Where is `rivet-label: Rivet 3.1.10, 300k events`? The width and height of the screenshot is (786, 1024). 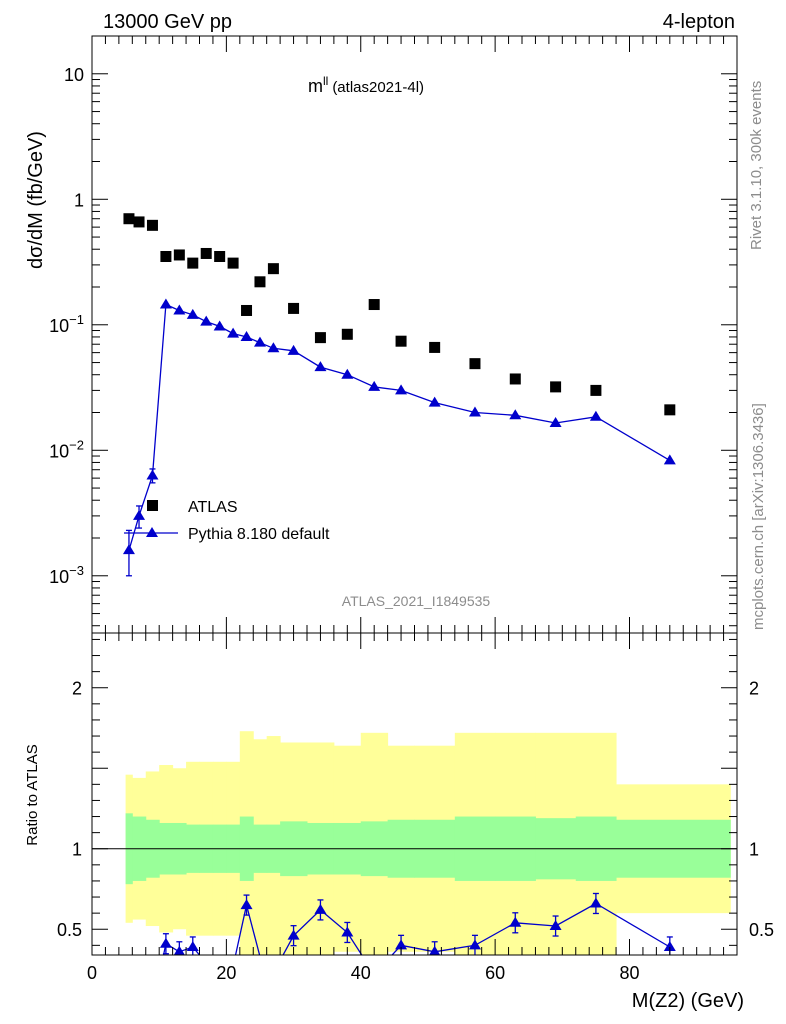 rivet-label: Rivet 3.1.10, 300k events is located at coordinates (756, 165).